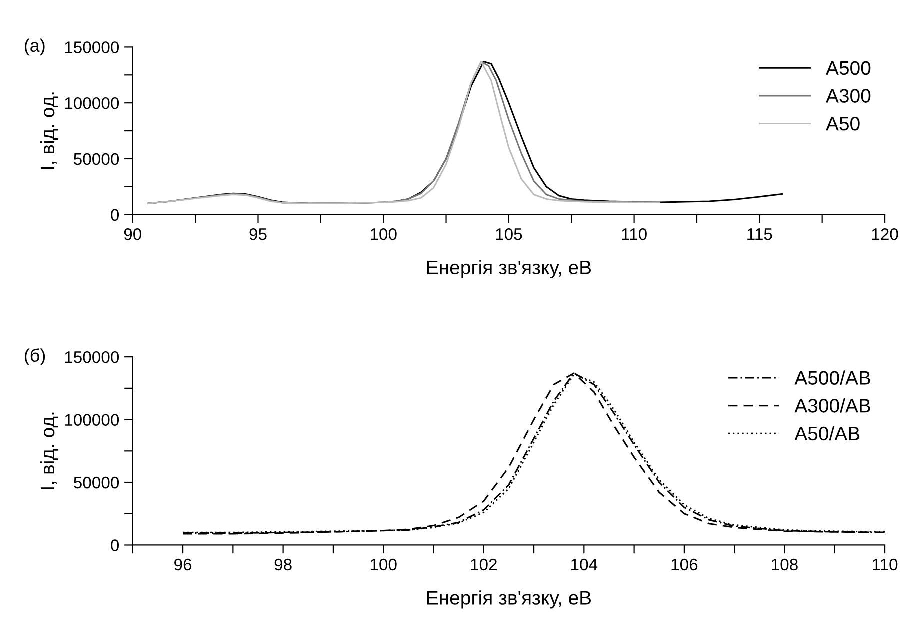 This screenshot has width=904, height=621. I want to click on x-tick-label: 105, so click(509, 234).